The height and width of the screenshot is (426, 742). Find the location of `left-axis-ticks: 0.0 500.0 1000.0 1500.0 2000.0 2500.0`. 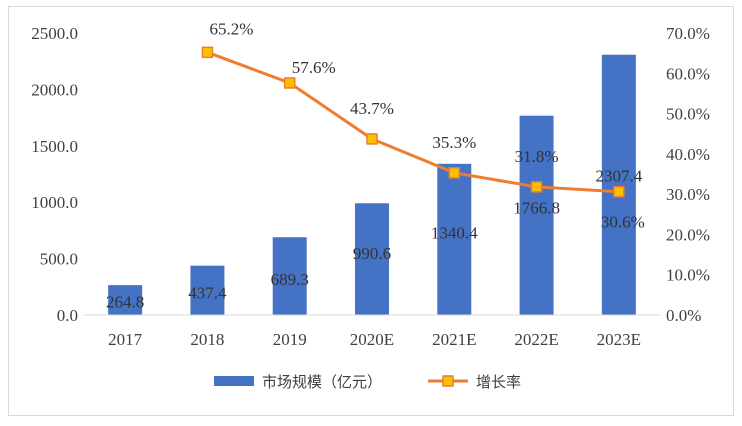

left-axis-ticks: 0.0 500.0 1000.0 1500.0 2000.0 2500.0 is located at coordinates (54, 174).